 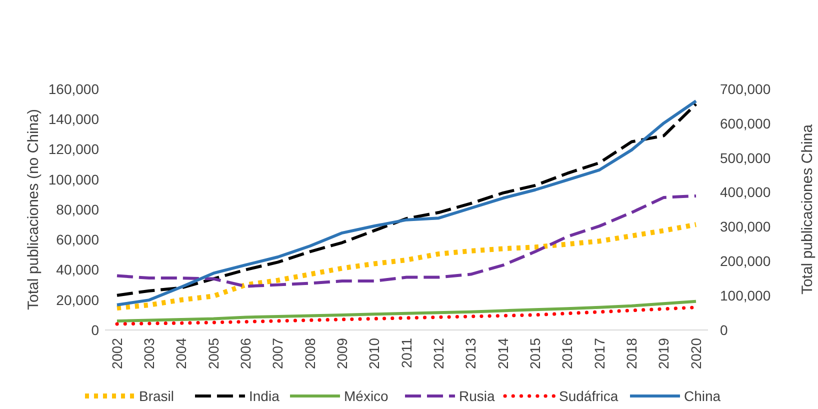 What do you see at coordinates (745, 261) in the screenshot?
I see `y2-tick-label: 200,000` at bounding box center [745, 261].